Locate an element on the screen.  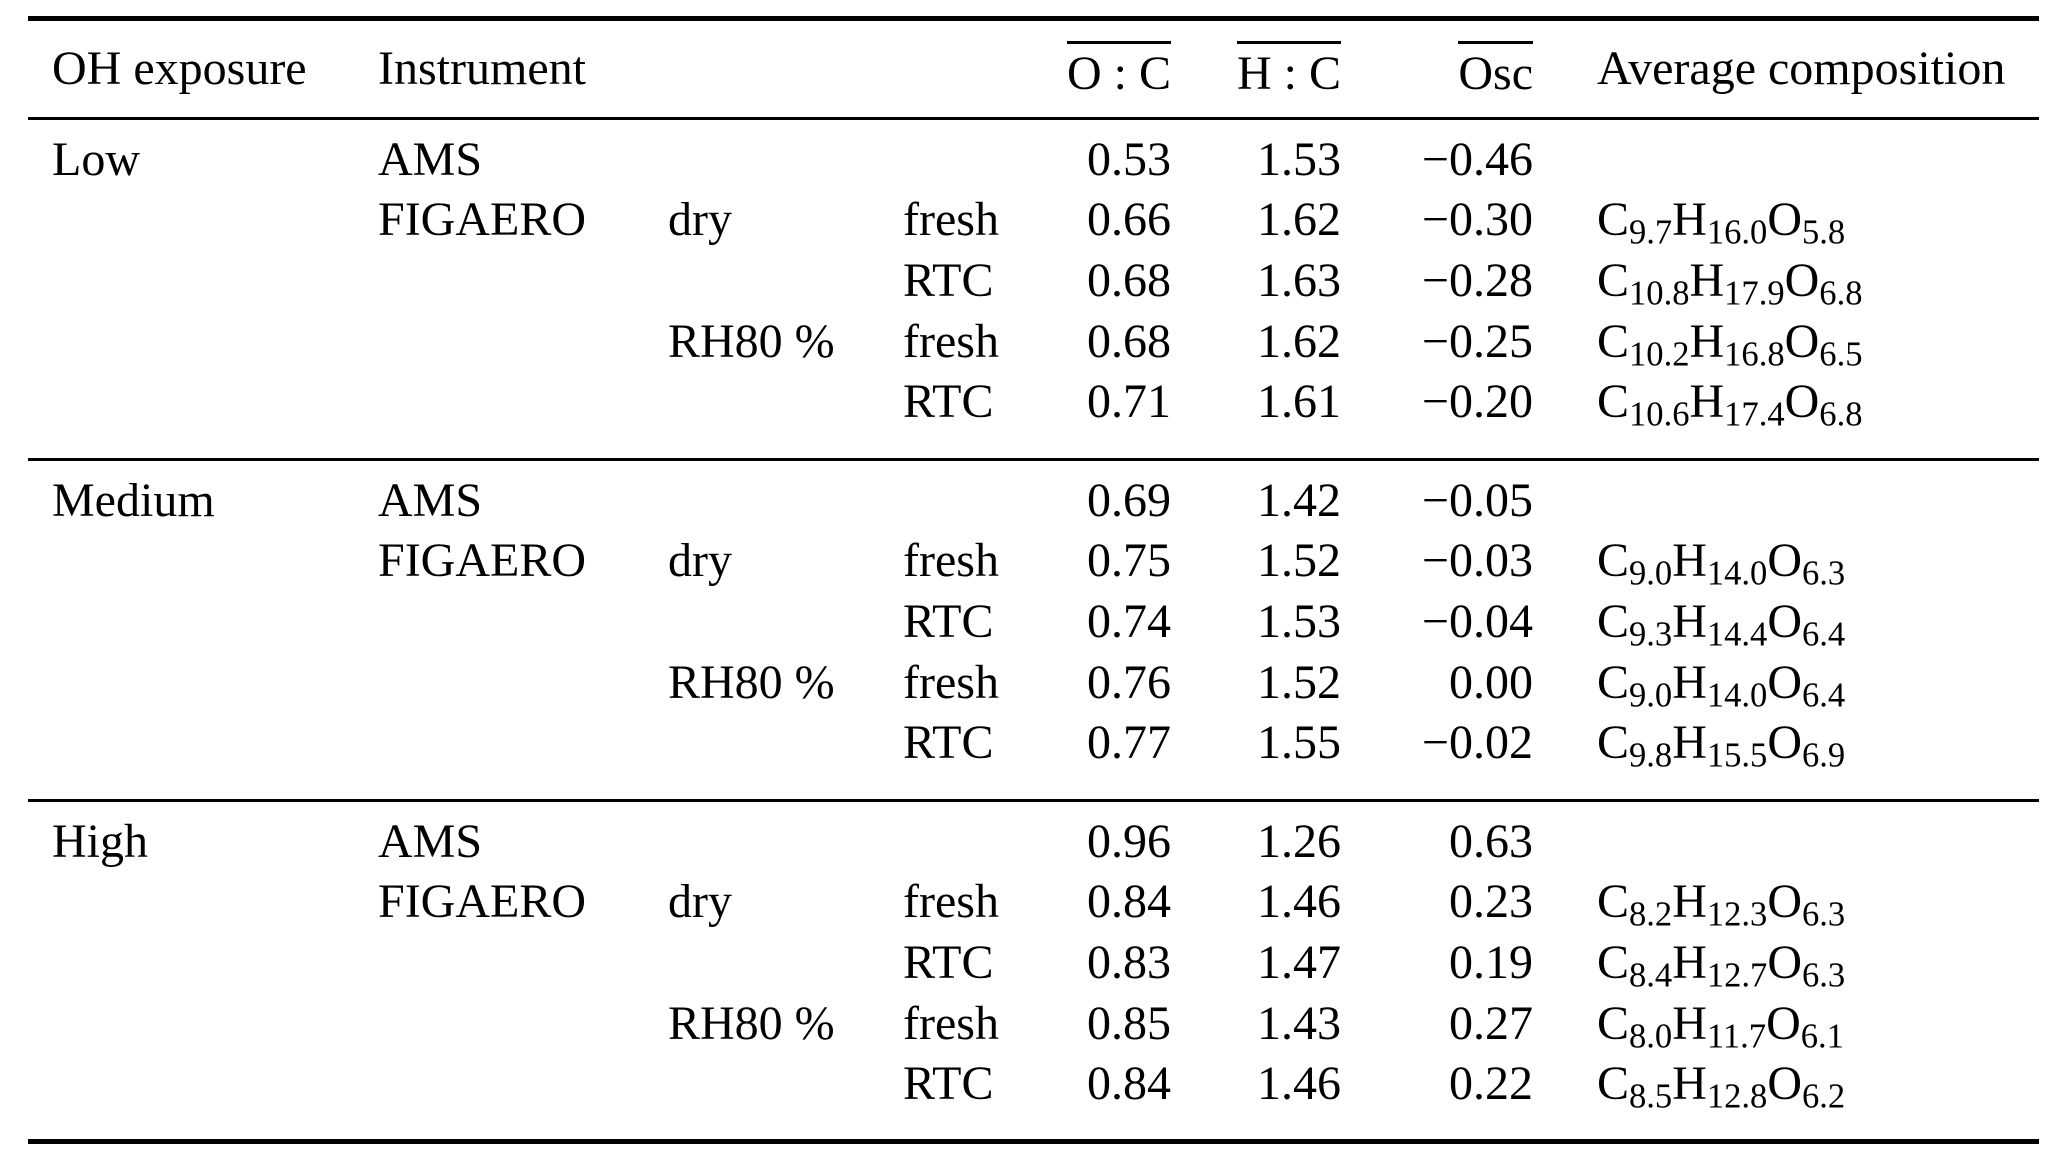
element-subscript: 9.3 is located at coordinates (1651, 634).